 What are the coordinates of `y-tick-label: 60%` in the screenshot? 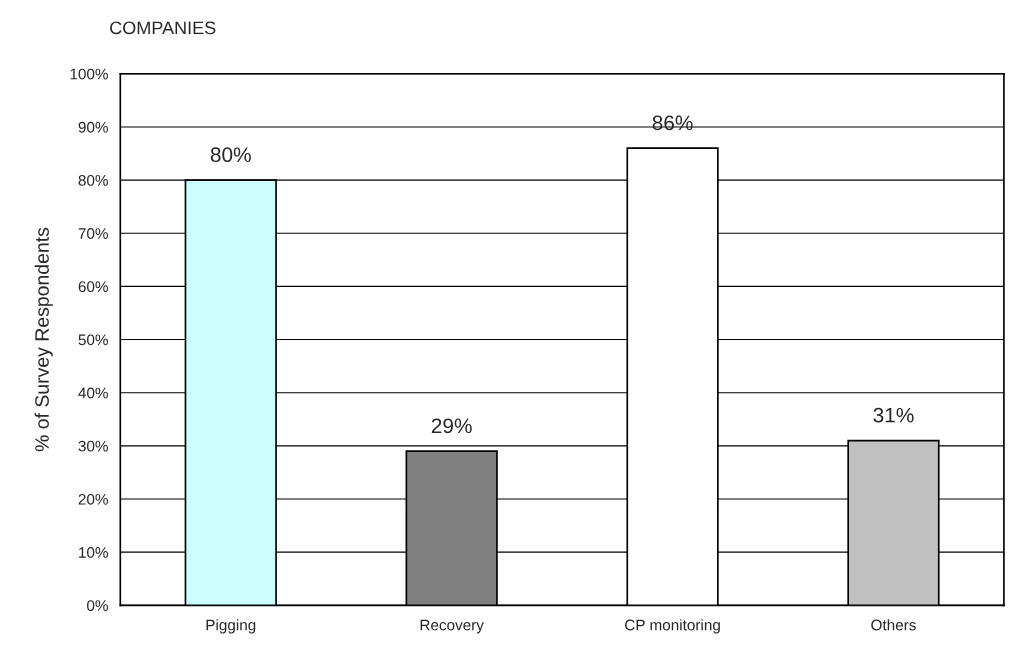 It's located at (93, 287).